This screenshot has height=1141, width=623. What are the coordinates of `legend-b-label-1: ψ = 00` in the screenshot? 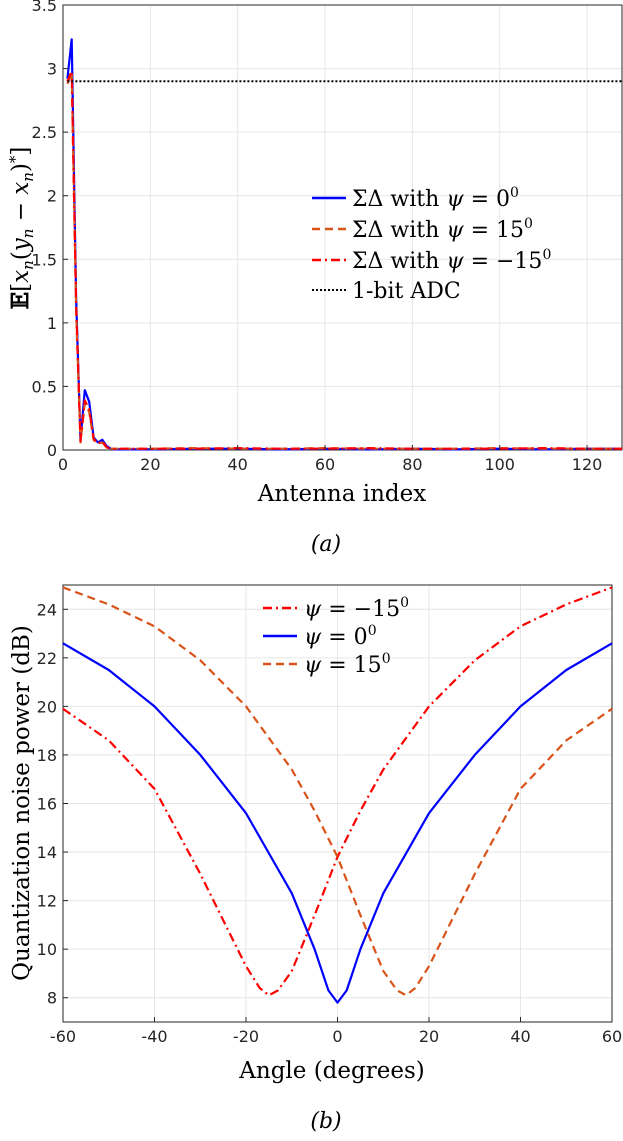 It's located at (340, 636).